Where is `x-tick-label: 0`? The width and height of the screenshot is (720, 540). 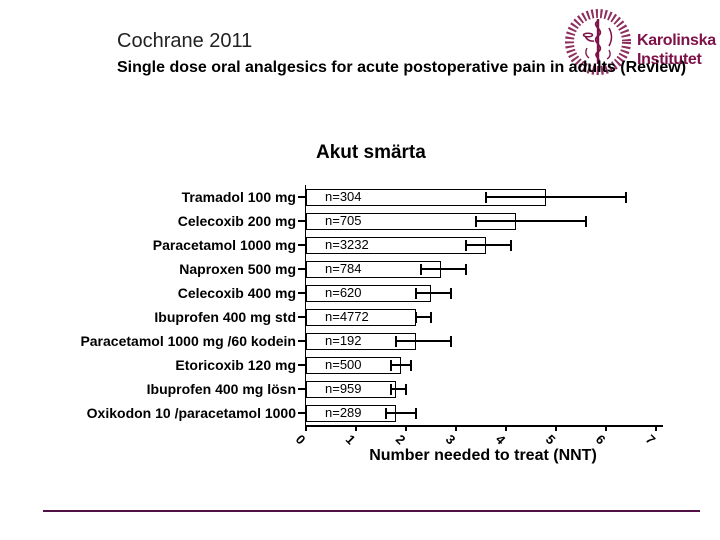
x-tick-label: 0 is located at coordinates (300, 439).